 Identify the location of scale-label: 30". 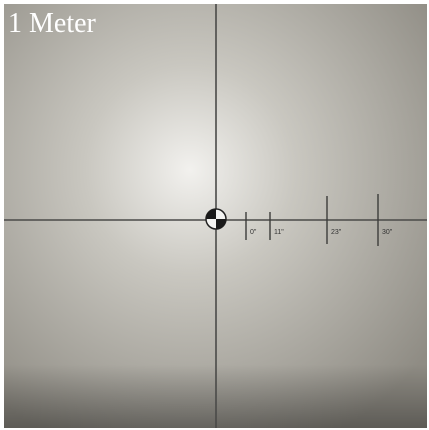
(387, 232).